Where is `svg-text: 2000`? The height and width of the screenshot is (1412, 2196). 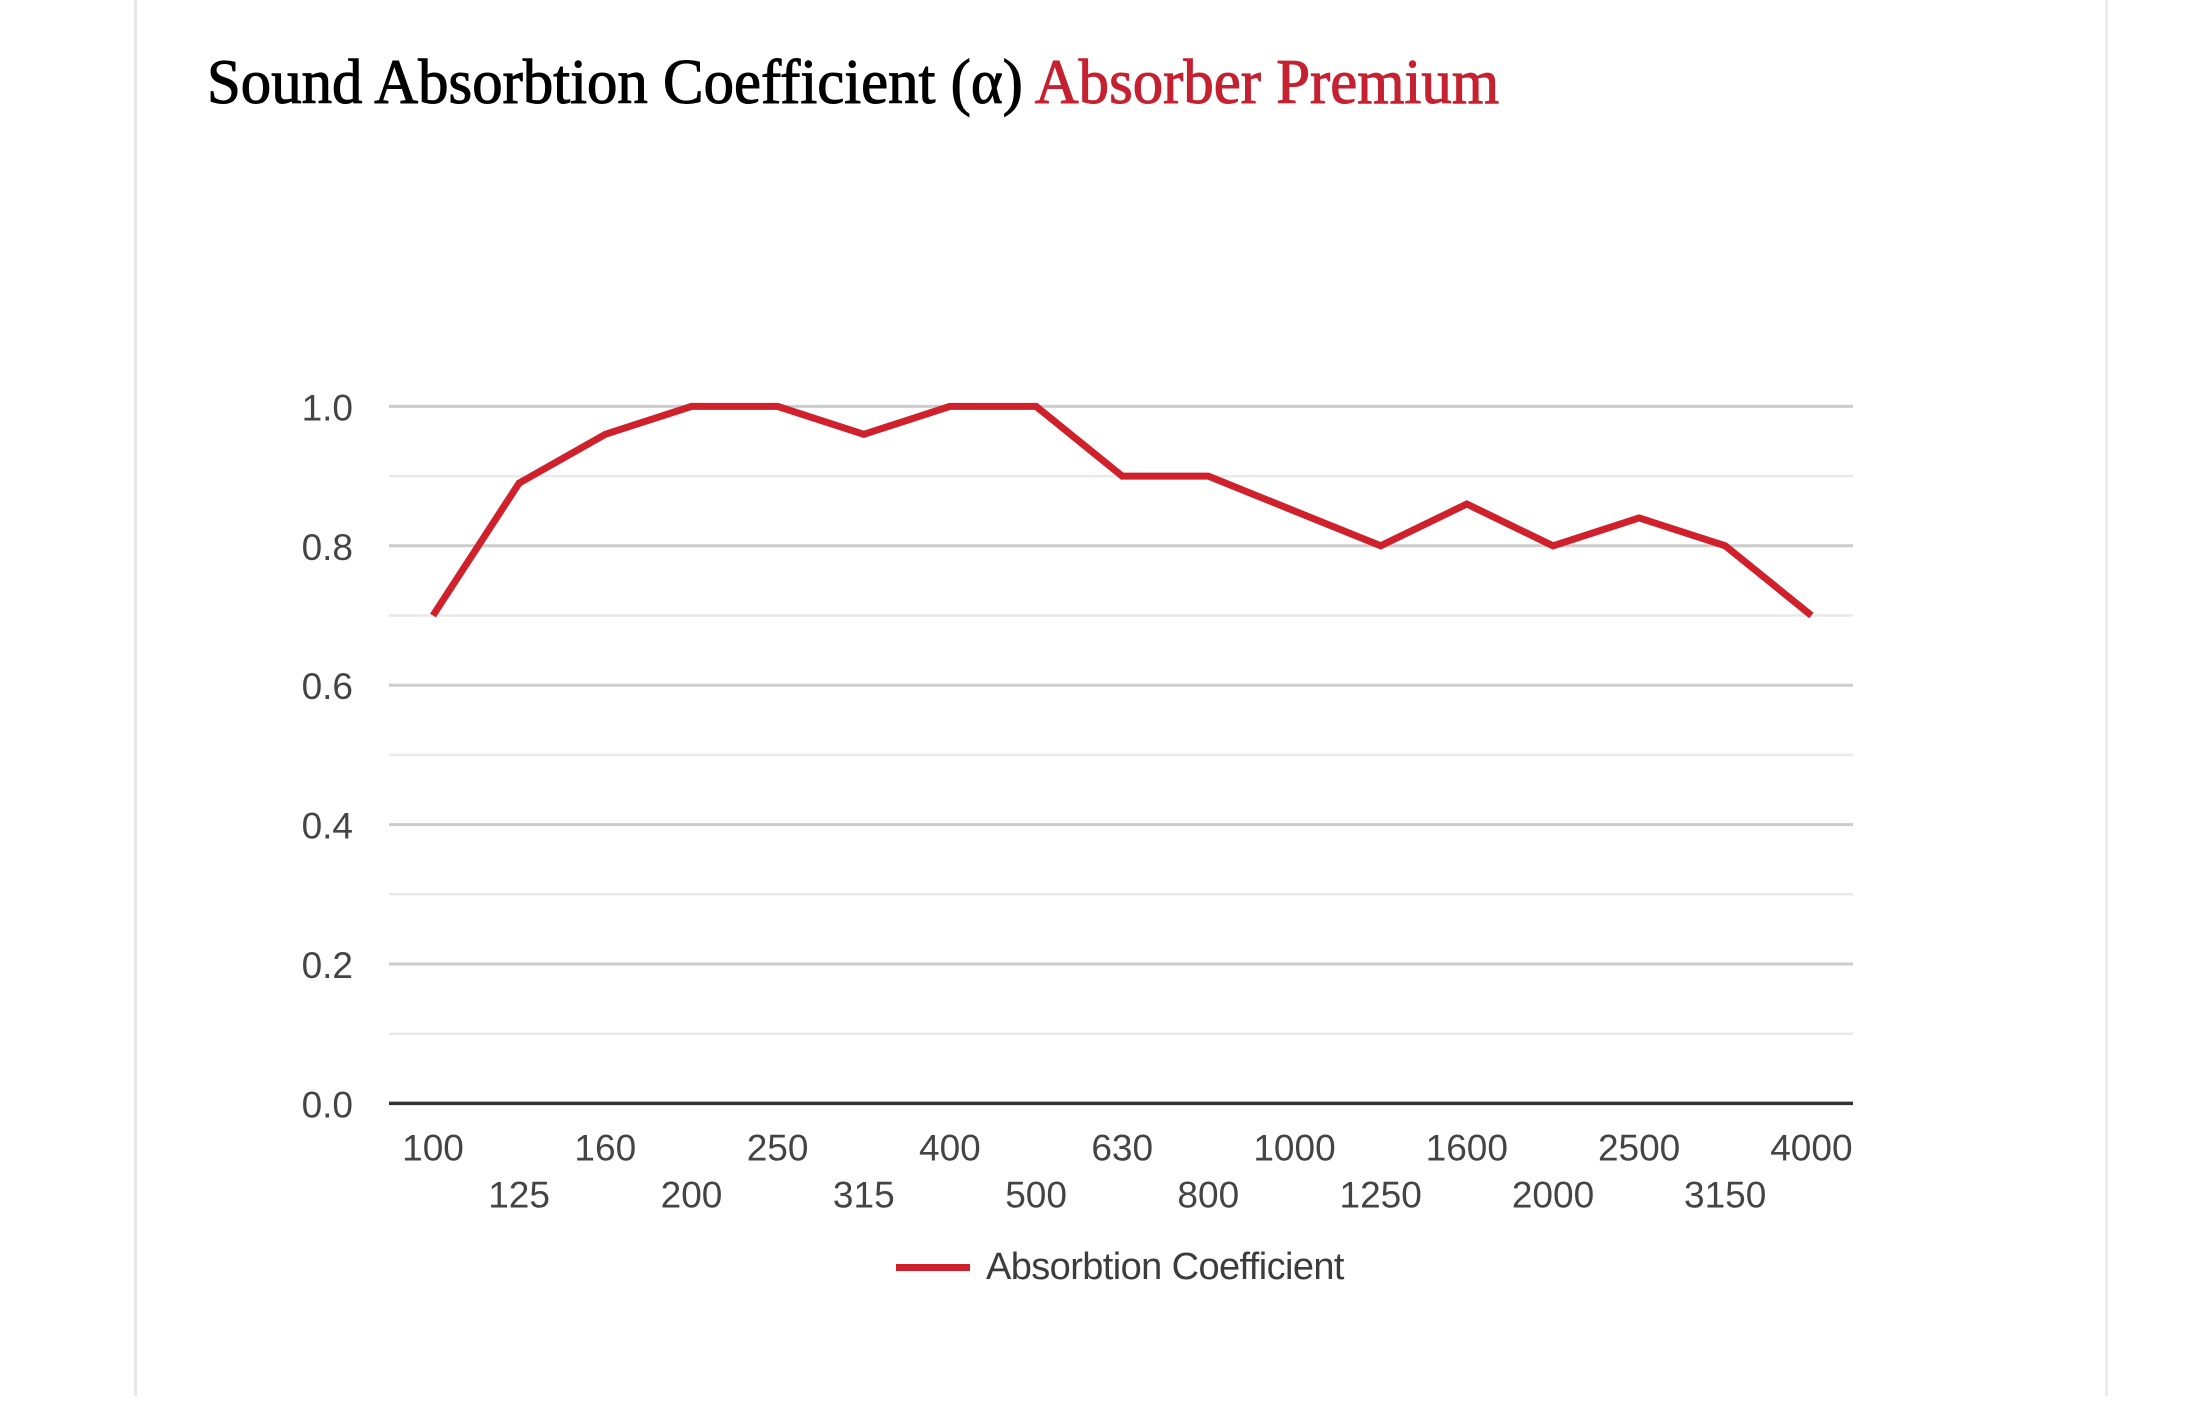 svg-text: 2000 is located at coordinates (1553, 1195).